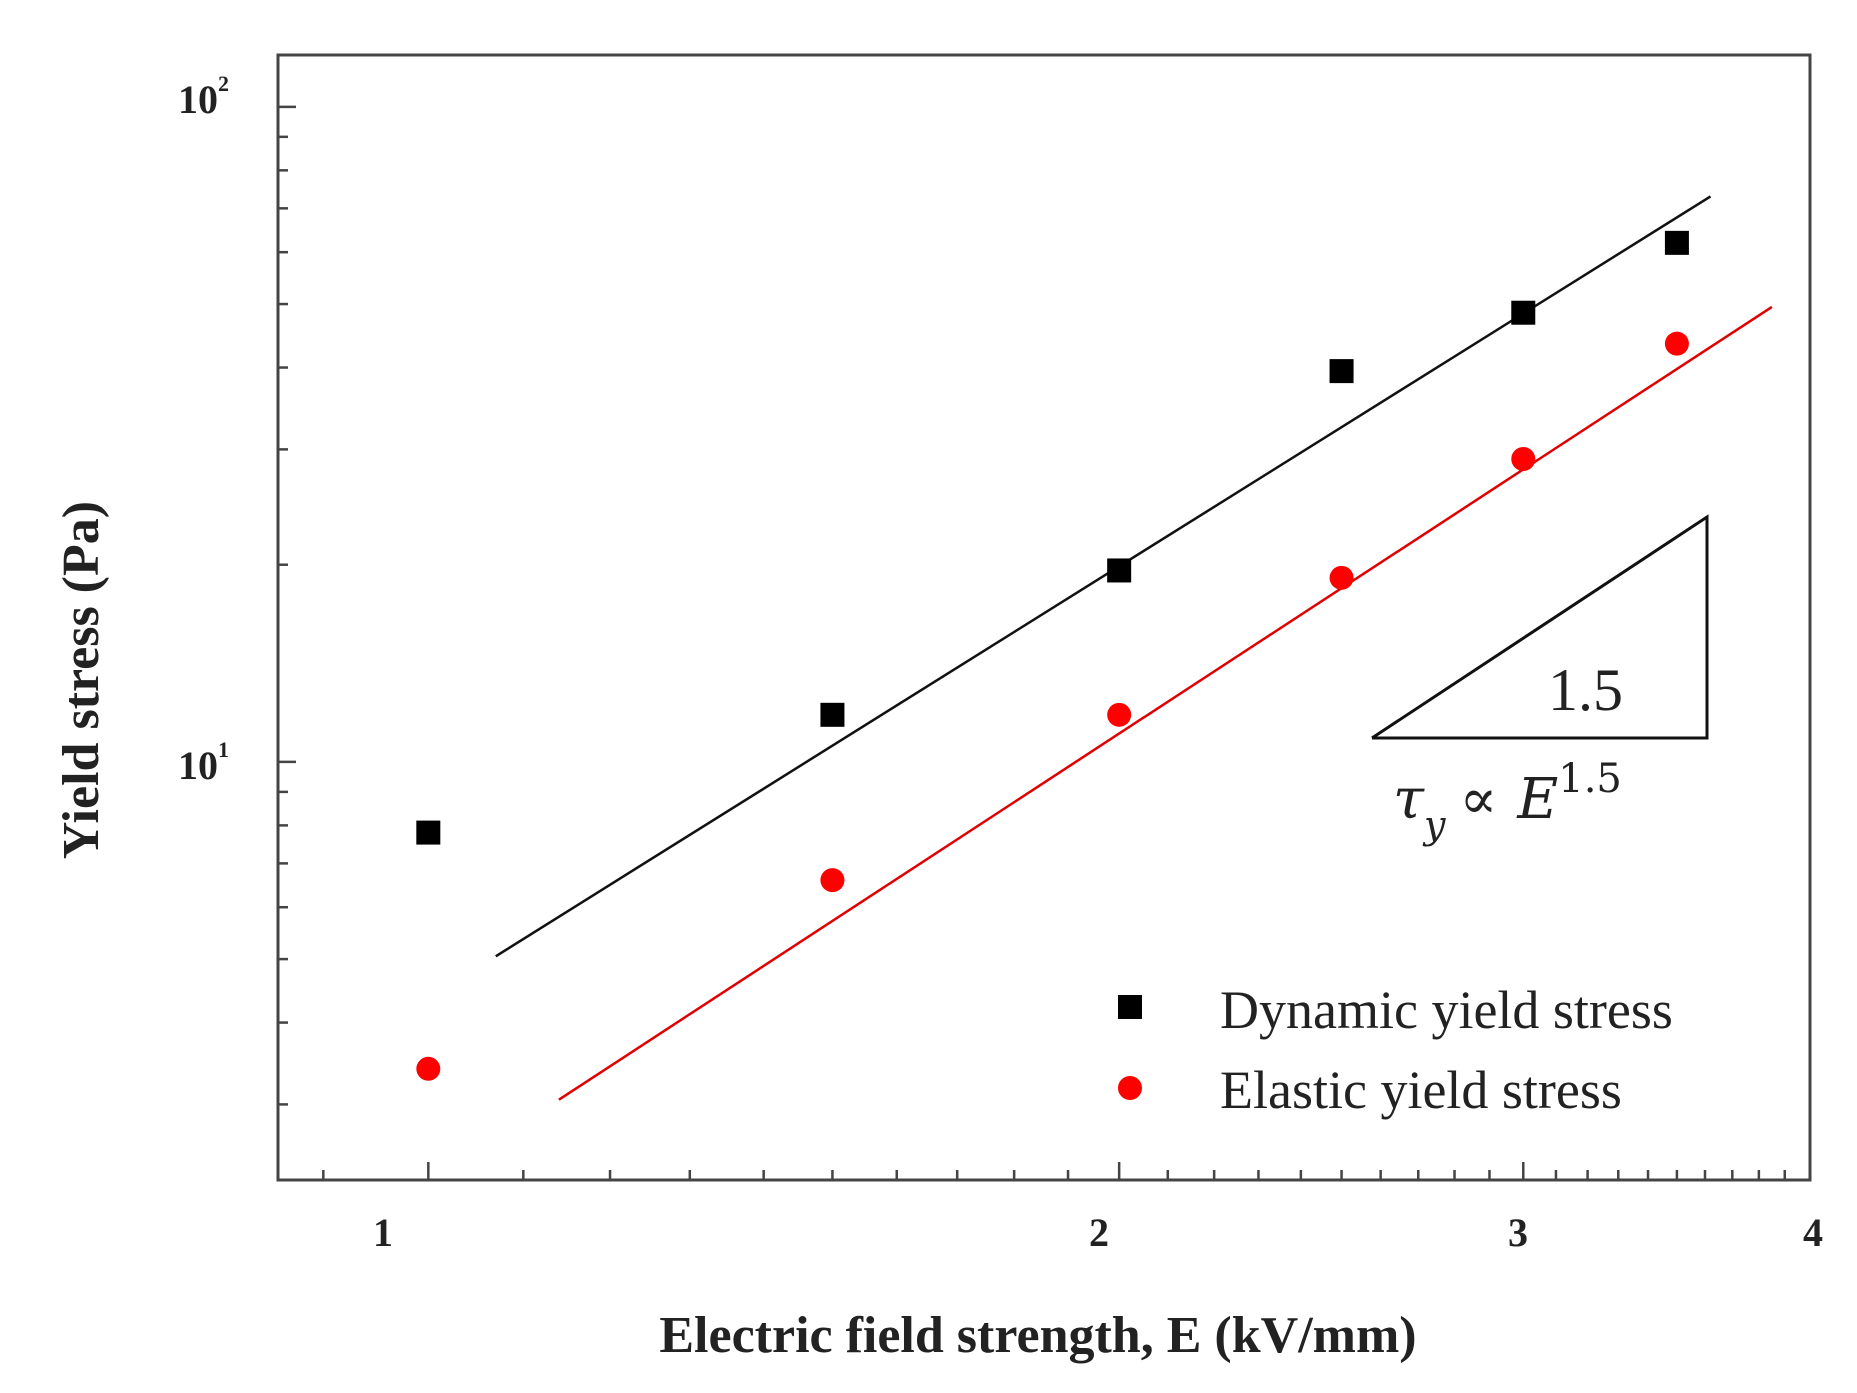 Image resolution: width=1857 pixels, height=1393 pixels. What do you see at coordinates (1130, 1007) in the screenshot?
I see `legend-marker-dynamic` at bounding box center [1130, 1007].